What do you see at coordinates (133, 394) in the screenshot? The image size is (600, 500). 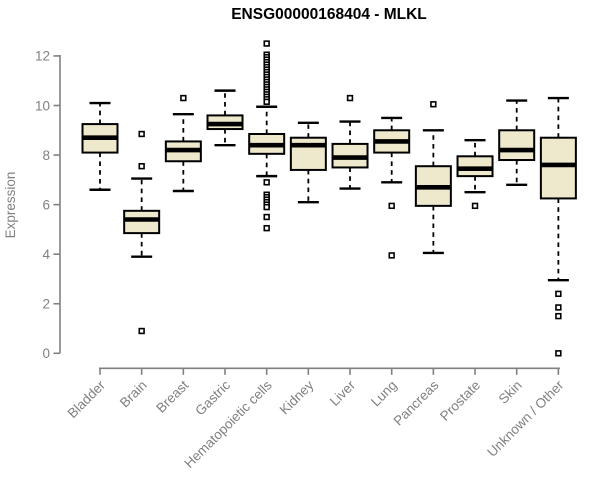 I see `x-category-label-brain: Brain` at bounding box center [133, 394].